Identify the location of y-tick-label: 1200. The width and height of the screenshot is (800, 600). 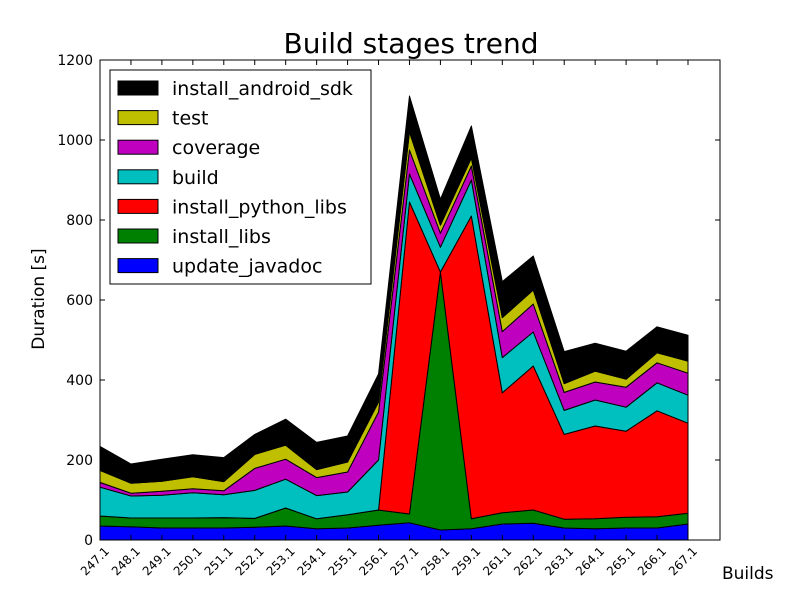
(75, 61).